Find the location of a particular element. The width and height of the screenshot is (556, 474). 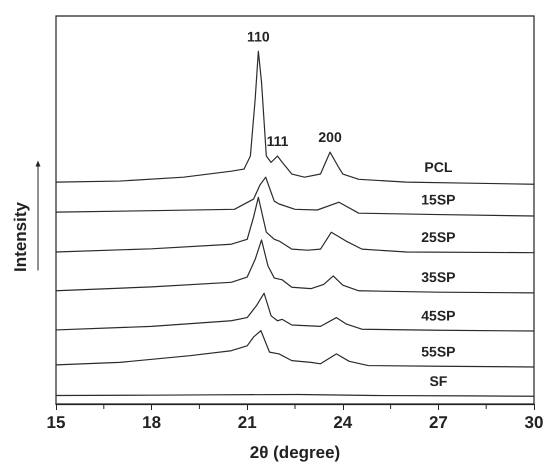

x-tick-label: 24 is located at coordinates (343, 422).